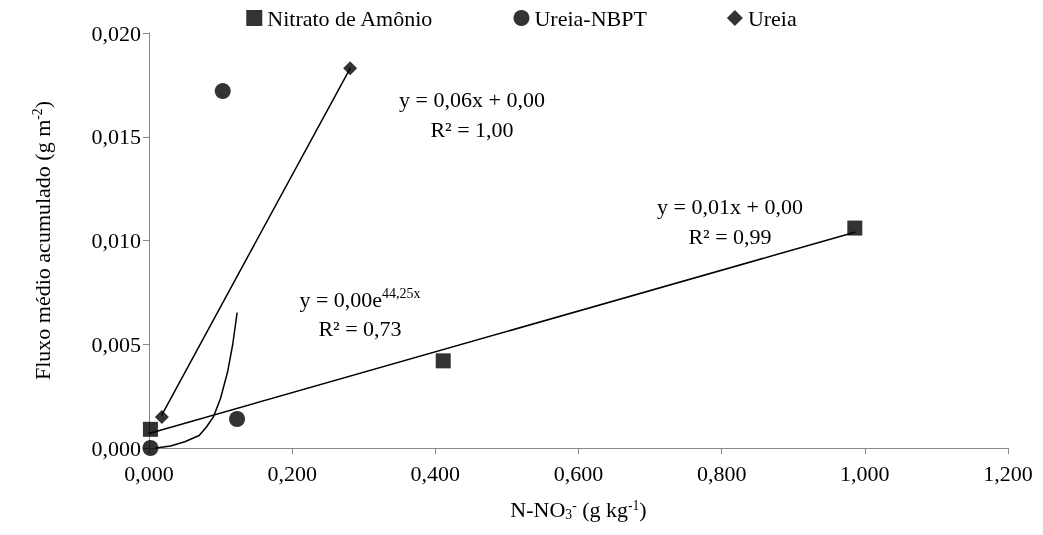 The width and height of the screenshot is (1043, 535). Describe the element at coordinates (292, 473) in the screenshot. I see `x-tick-label: 0,200` at that location.